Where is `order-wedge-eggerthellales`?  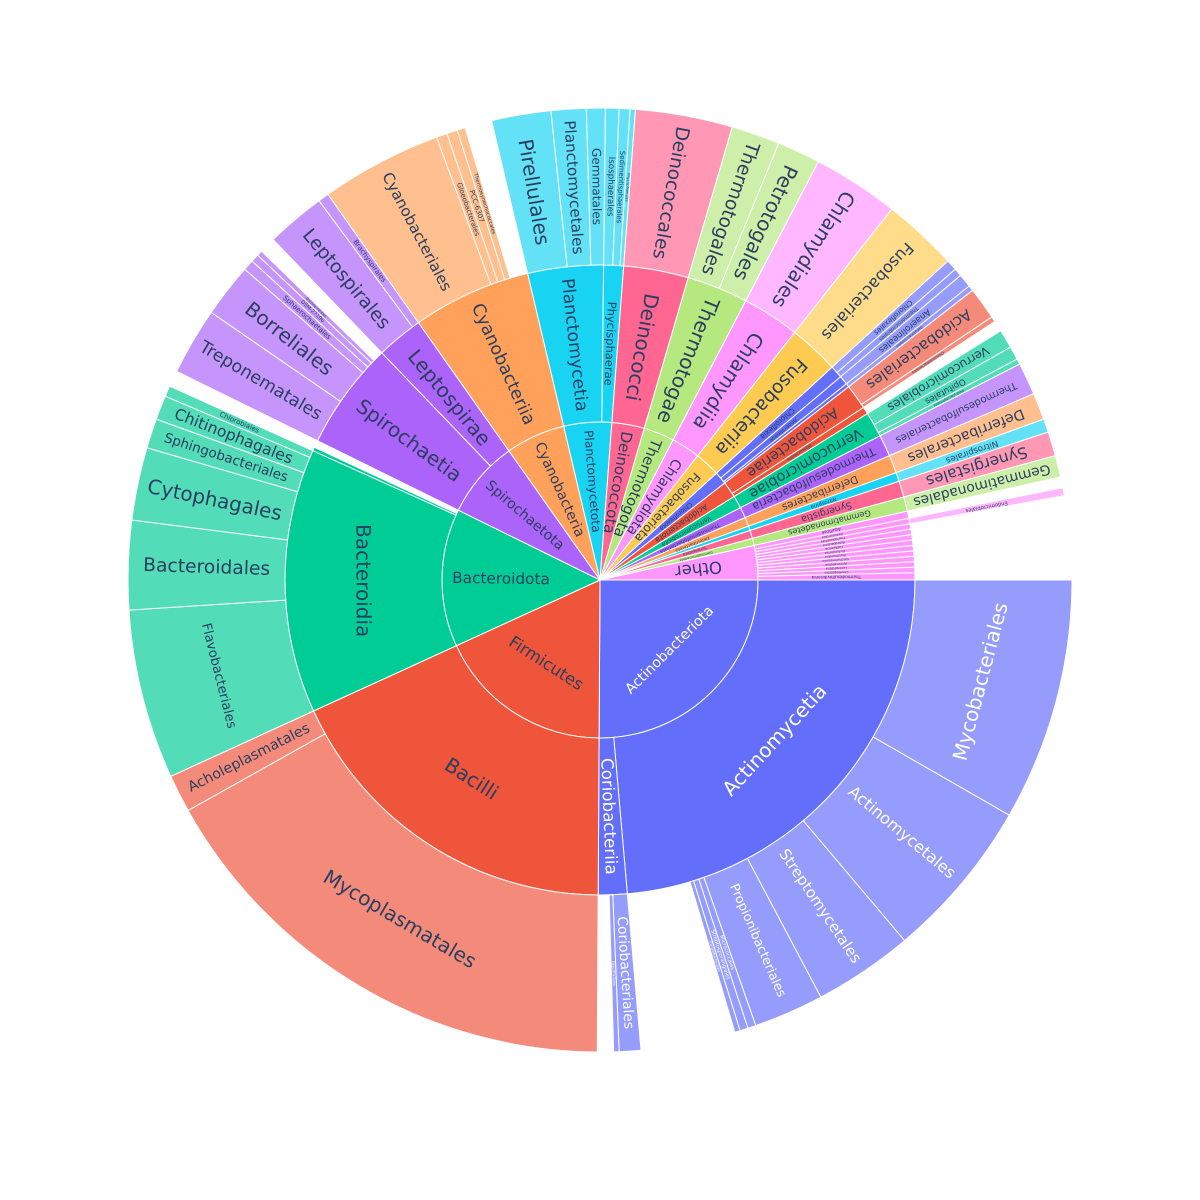
order-wedge-eggerthellales is located at coordinates (614, 973).